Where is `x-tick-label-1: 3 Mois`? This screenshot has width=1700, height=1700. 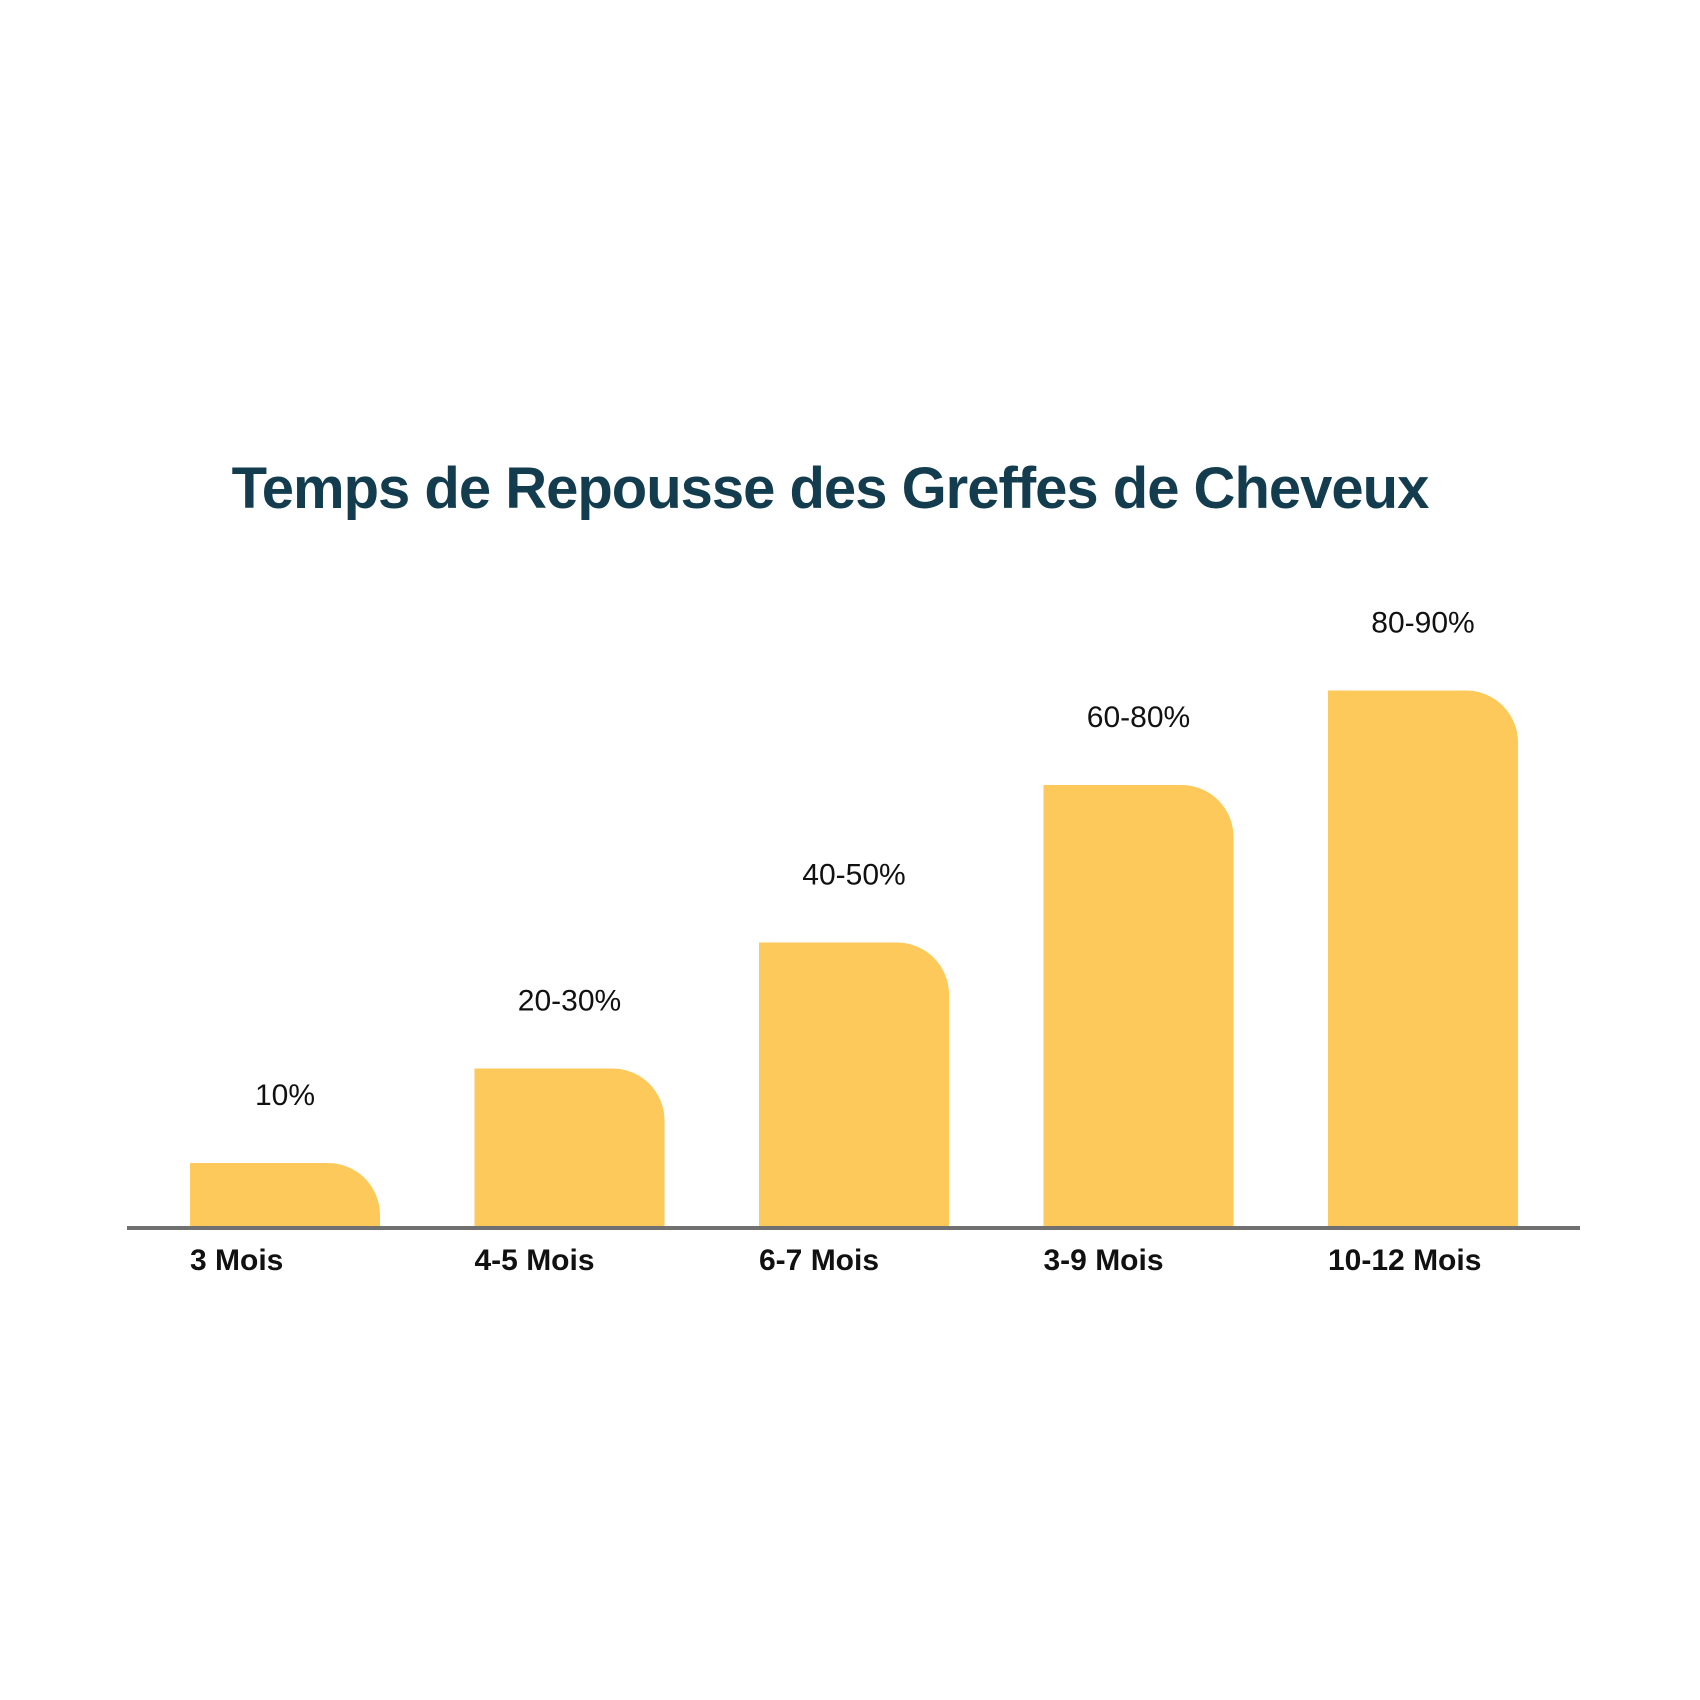
x-tick-label-1: 3 Mois is located at coordinates (236, 1260).